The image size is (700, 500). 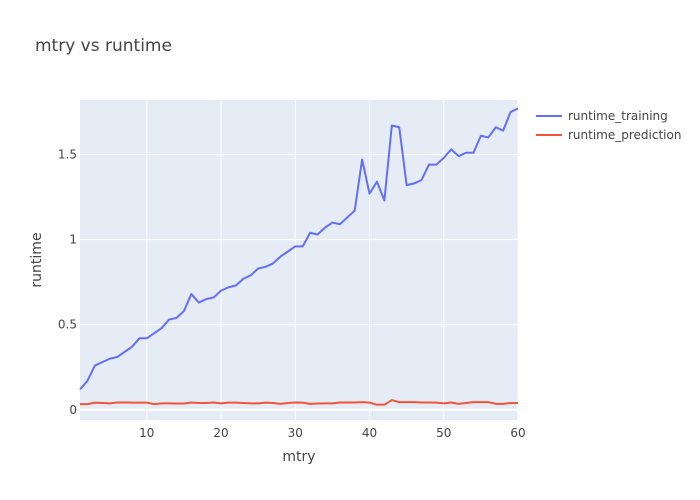 What do you see at coordinates (67, 281) in the screenshot?
I see `y-axis-ticks: 0 0.5 1 1.5` at bounding box center [67, 281].